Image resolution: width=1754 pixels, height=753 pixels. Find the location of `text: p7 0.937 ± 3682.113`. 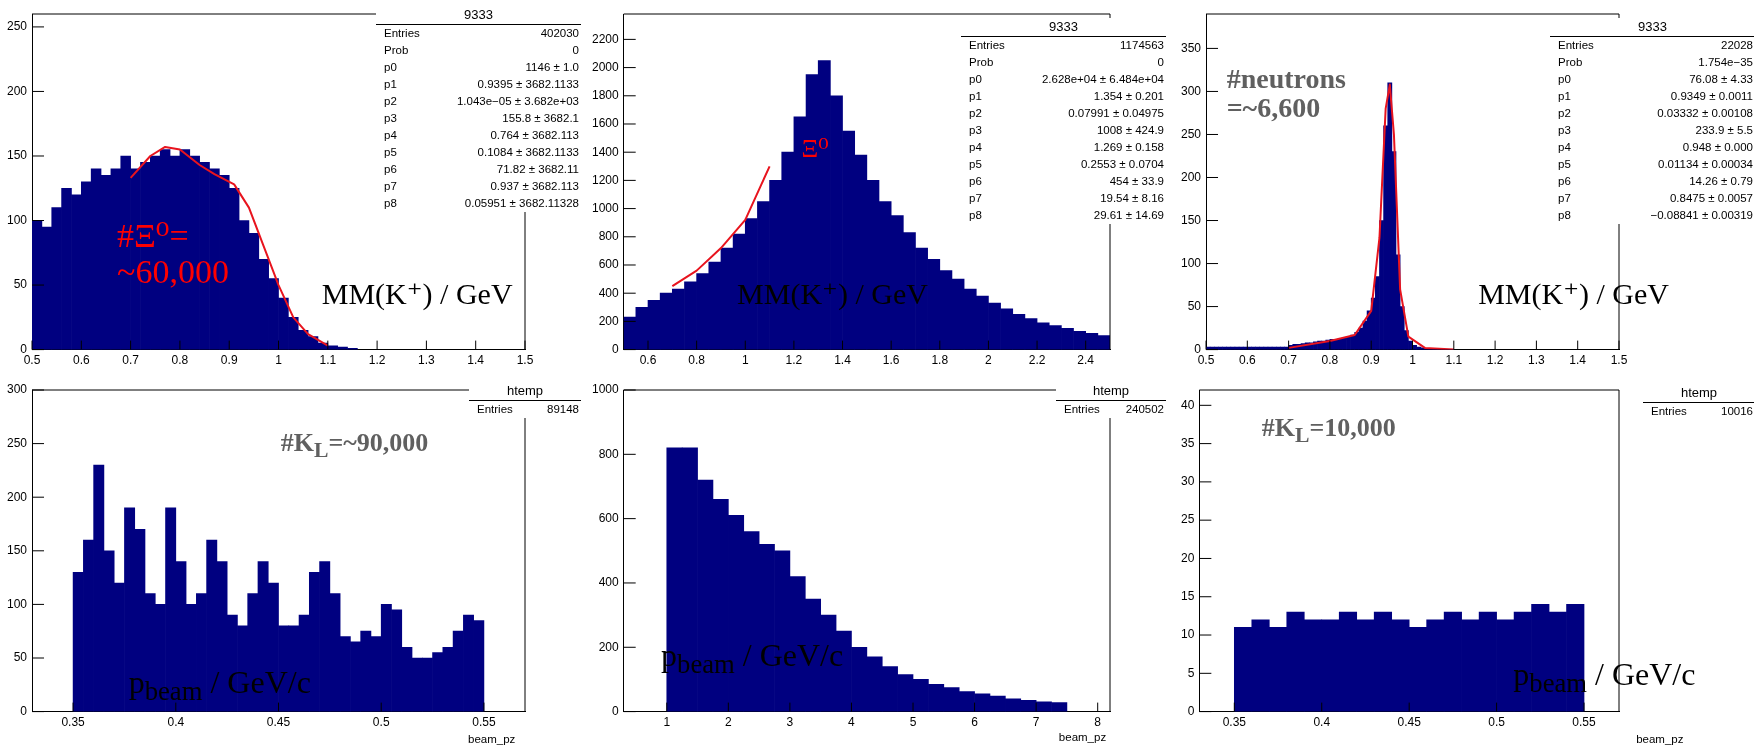

text: p7 0.937 ± 3682.113 is located at coordinates (481, 186).